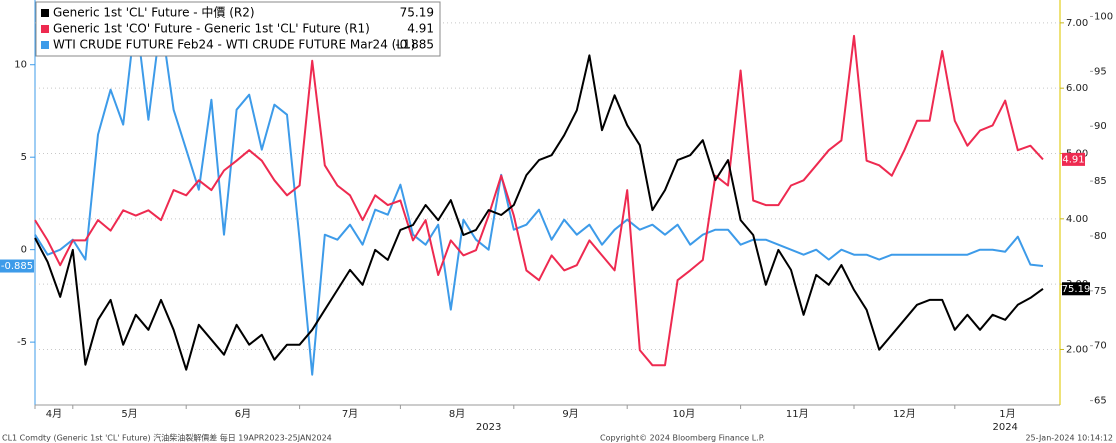  What do you see at coordinates (904, 414) in the screenshot?
I see `x-tick-label: 12月` at bounding box center [904, 414].